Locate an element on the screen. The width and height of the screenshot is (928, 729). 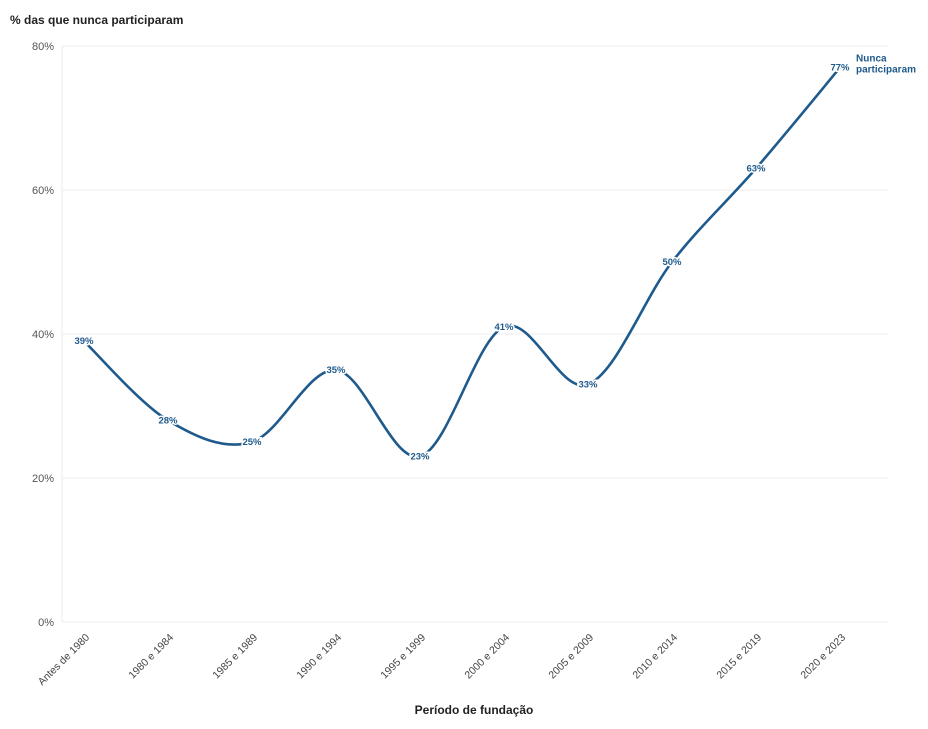
x-tick-label: 2020 e 2023 is located at coordinates (823, 657).